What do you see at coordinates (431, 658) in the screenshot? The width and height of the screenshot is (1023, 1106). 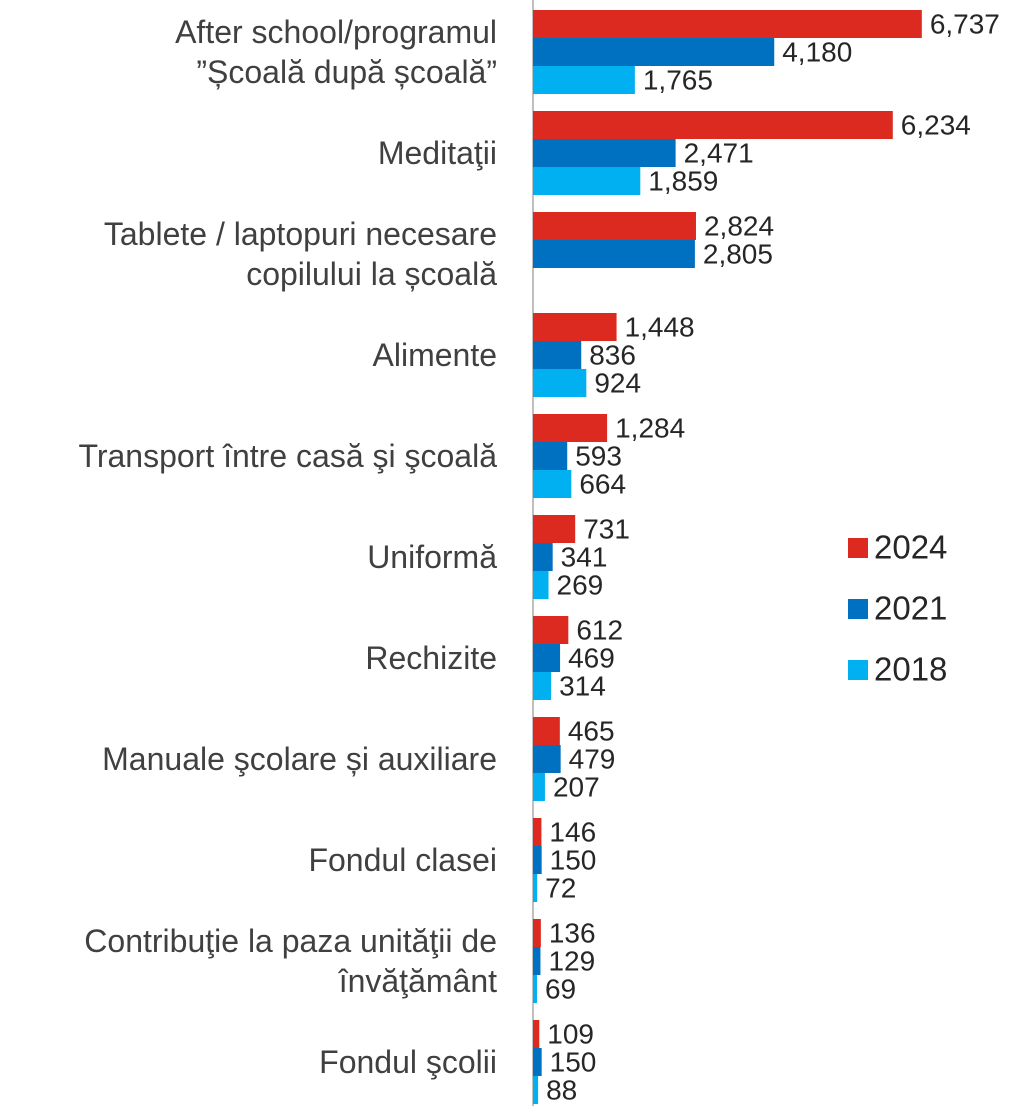 I see `category-label: Rechizite` at bounding box center [431, 658].